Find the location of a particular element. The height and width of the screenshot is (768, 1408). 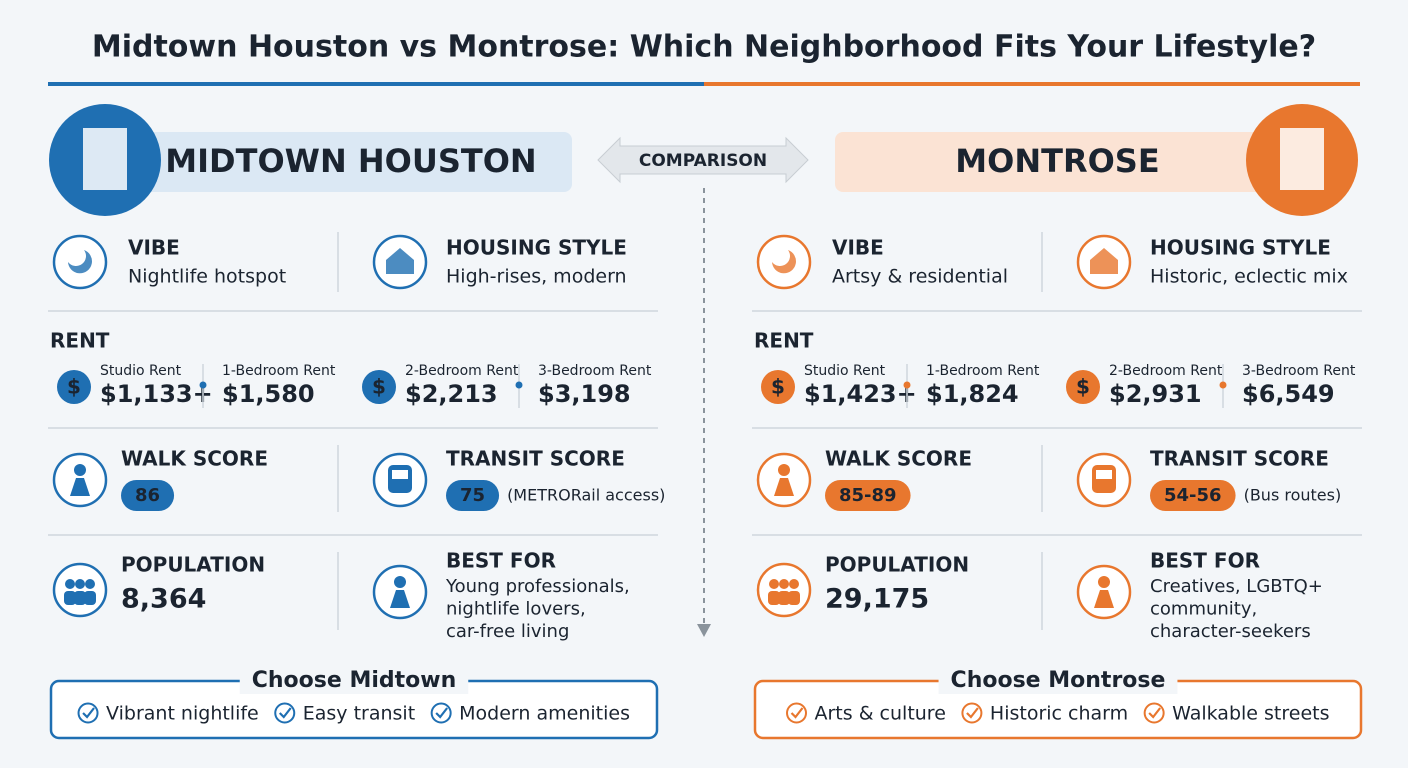

walk-score: 85-89 is located at coordinates (868, 495).